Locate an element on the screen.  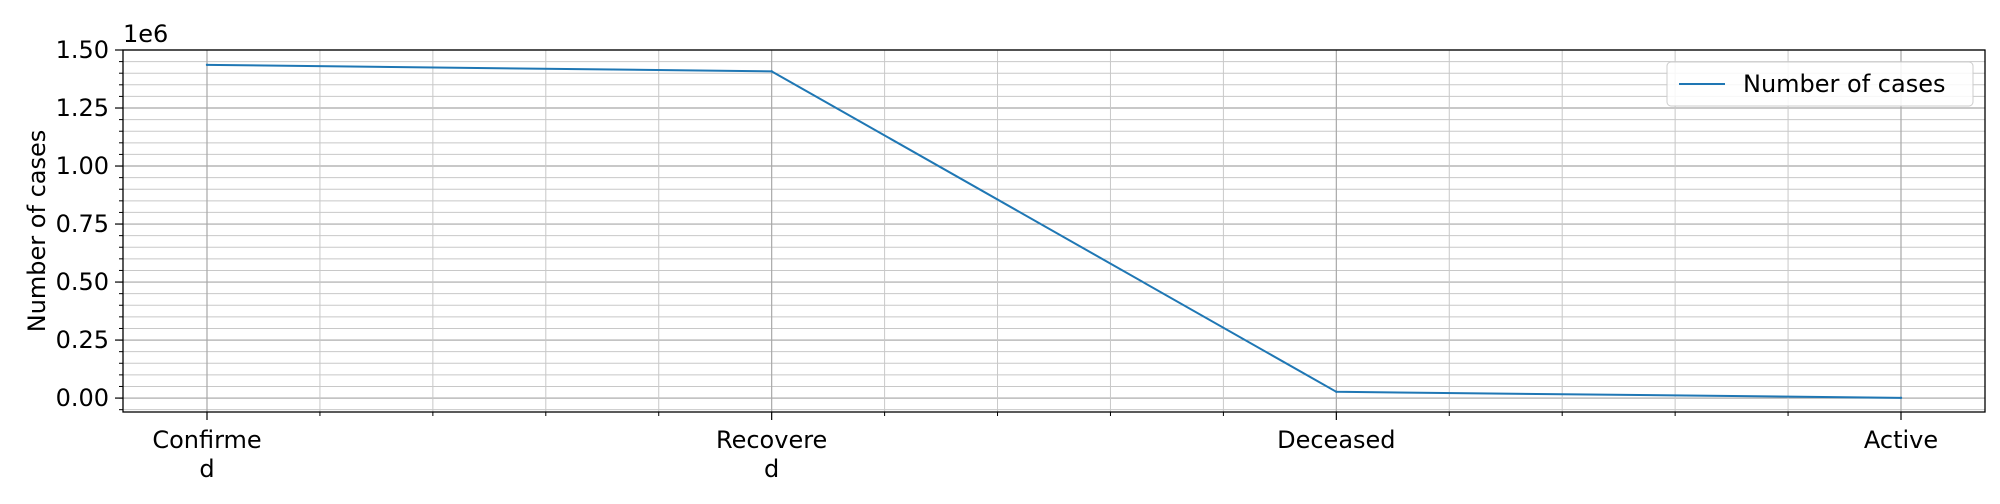
x-tick-label-line: Deceased is located at coordinates (1336, 440).